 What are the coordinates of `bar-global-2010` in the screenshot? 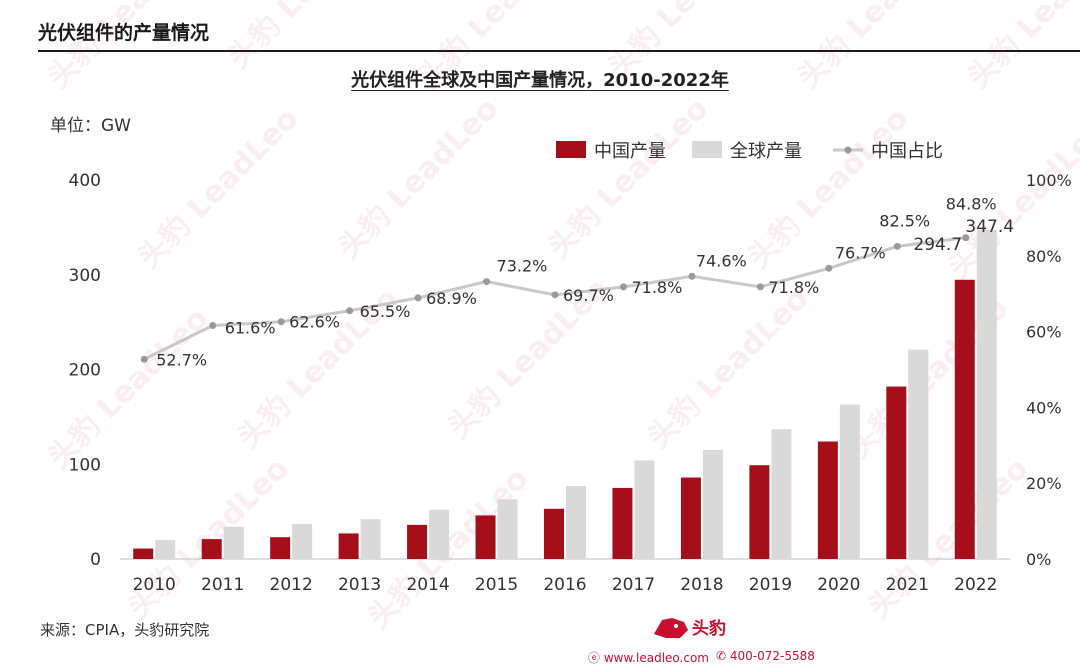 It's located at (165, 549).